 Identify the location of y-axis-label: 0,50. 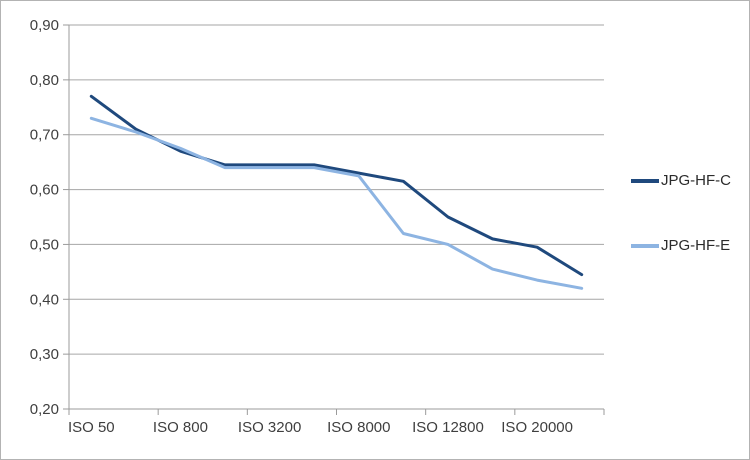
(44, 244).